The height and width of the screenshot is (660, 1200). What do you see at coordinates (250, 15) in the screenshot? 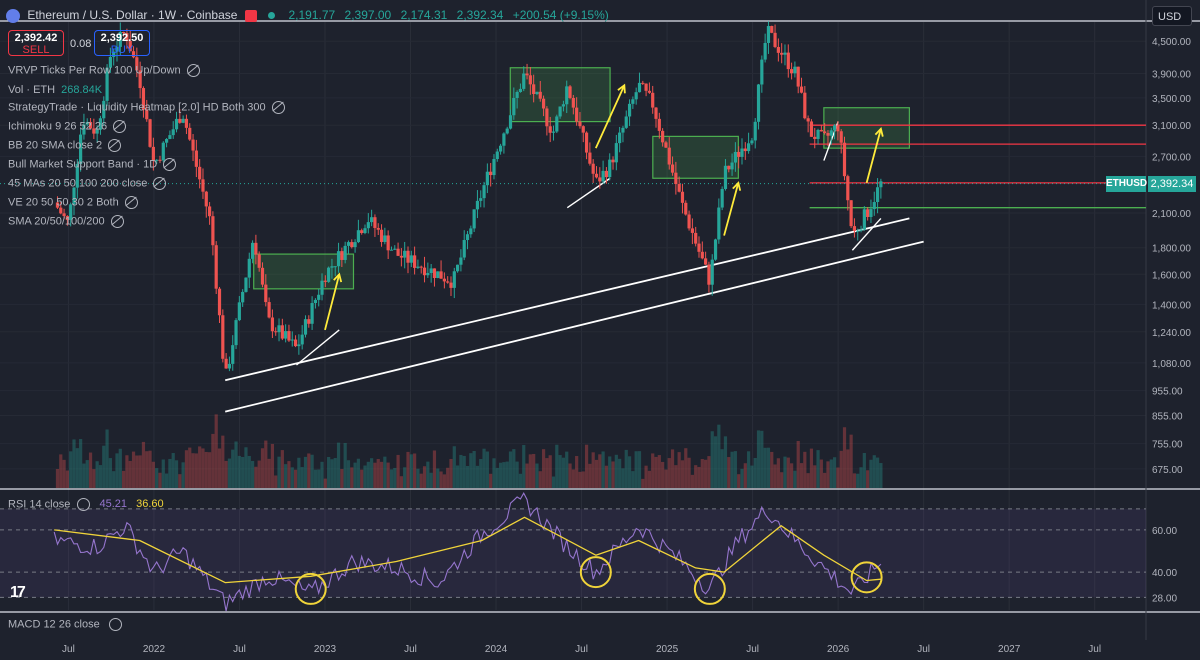
I see `flag-icon` at bounding box center [250, 15].